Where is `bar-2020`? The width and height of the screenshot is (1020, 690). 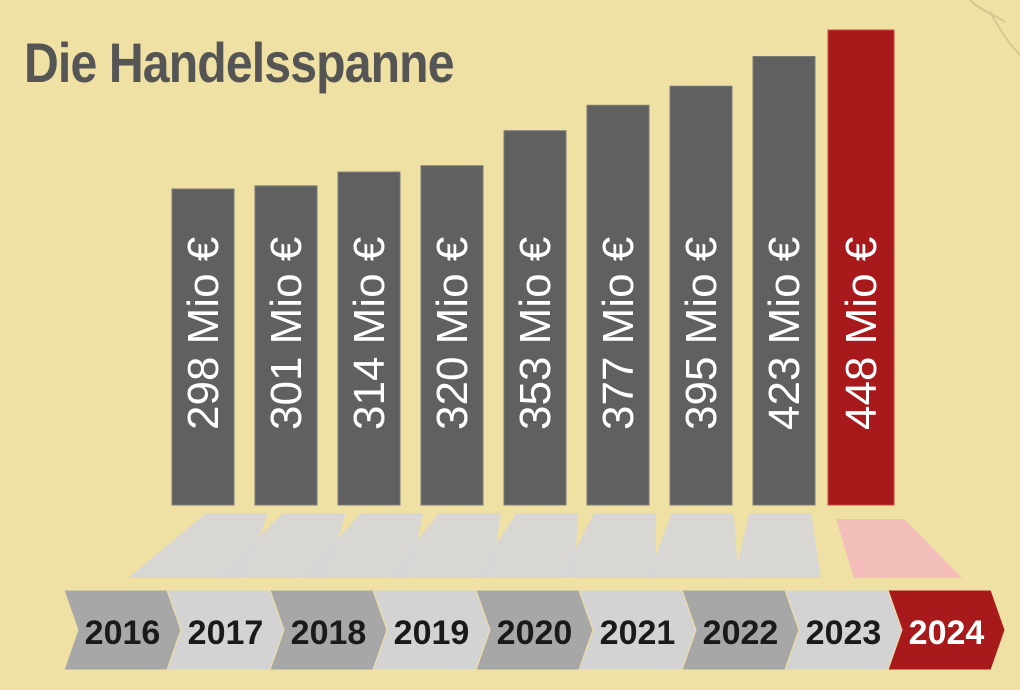 bar-2020 is located at coordinates (535, 318).